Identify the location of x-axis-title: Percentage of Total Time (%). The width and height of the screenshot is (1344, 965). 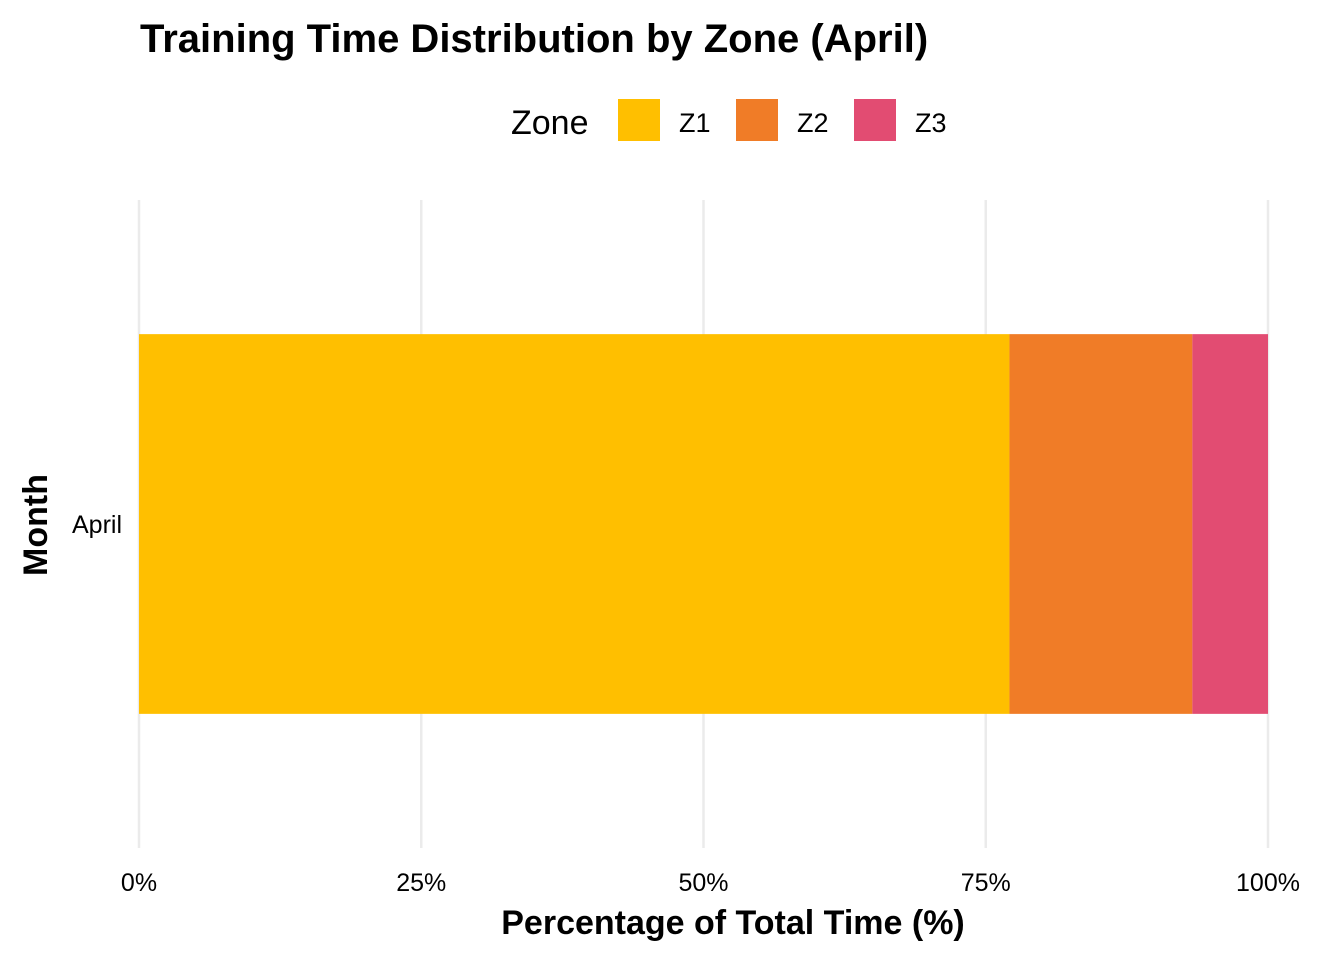
(733, 923).